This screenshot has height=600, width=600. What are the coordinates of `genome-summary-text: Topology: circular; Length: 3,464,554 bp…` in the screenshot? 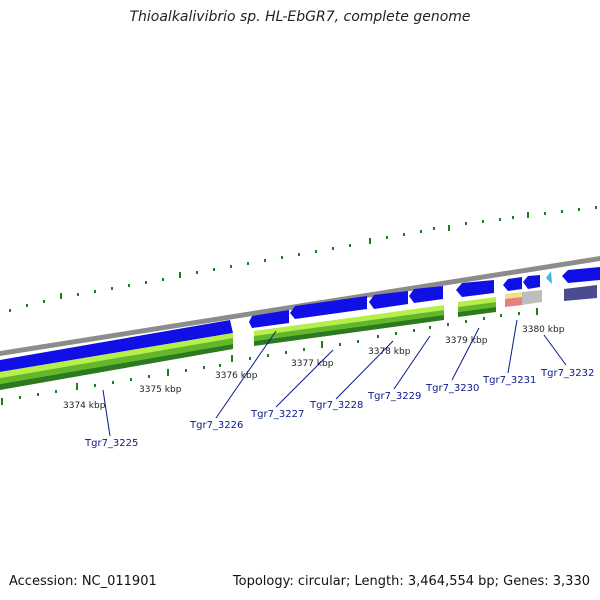 It's located at (411, 581).